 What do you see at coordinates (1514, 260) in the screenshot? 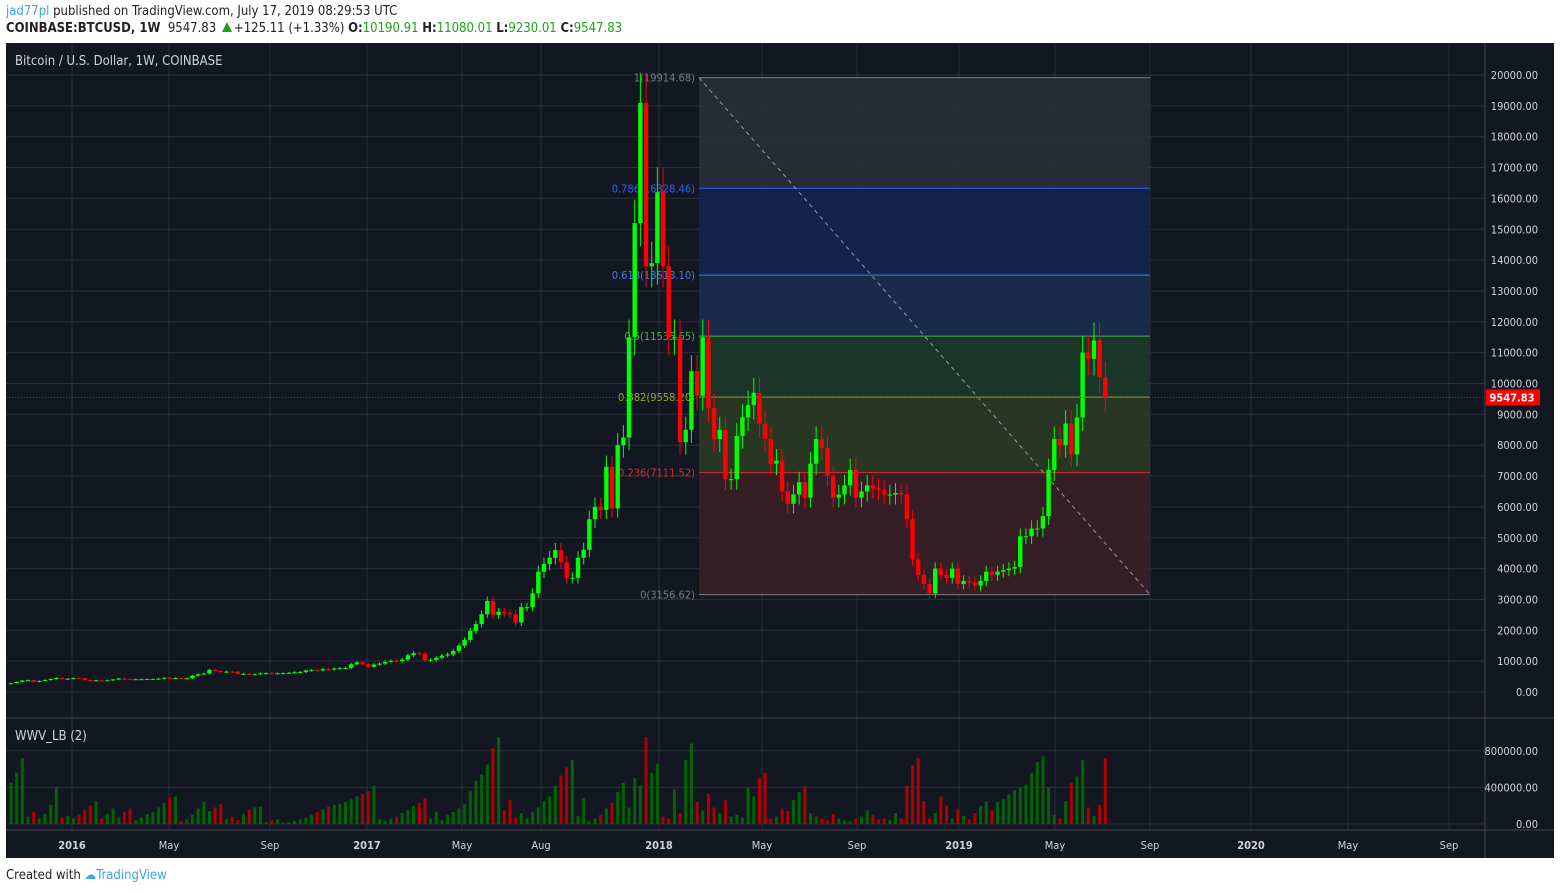
I see `y-tick-label: 14000.00` at bounding box center [1514, 260].